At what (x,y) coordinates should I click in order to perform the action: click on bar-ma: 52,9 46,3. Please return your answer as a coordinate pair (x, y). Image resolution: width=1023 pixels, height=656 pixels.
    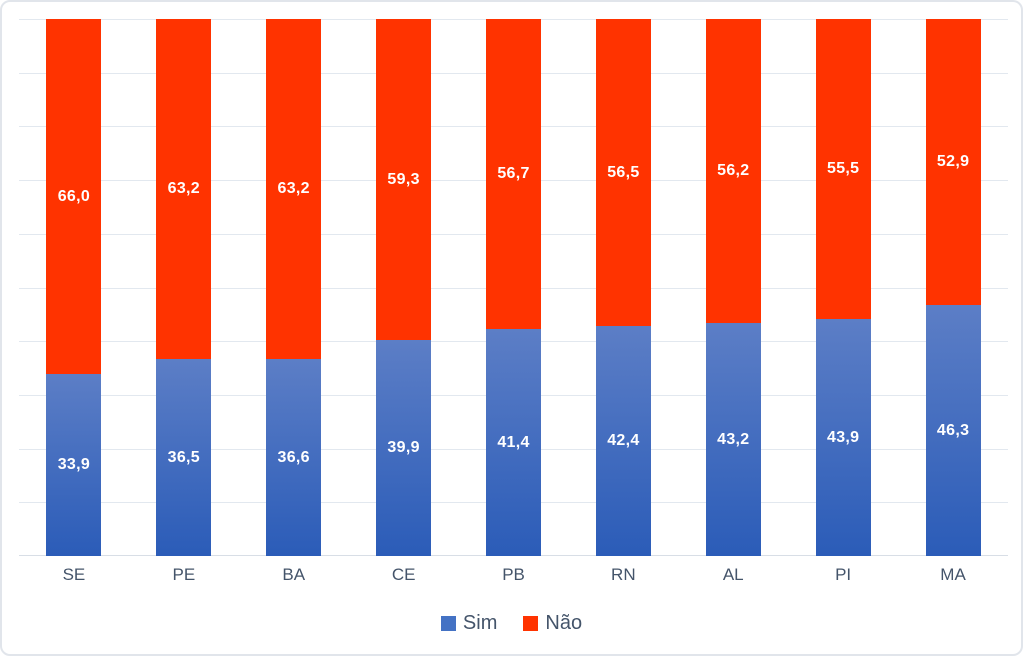
    Looking at the image, I should click on (953, 287).